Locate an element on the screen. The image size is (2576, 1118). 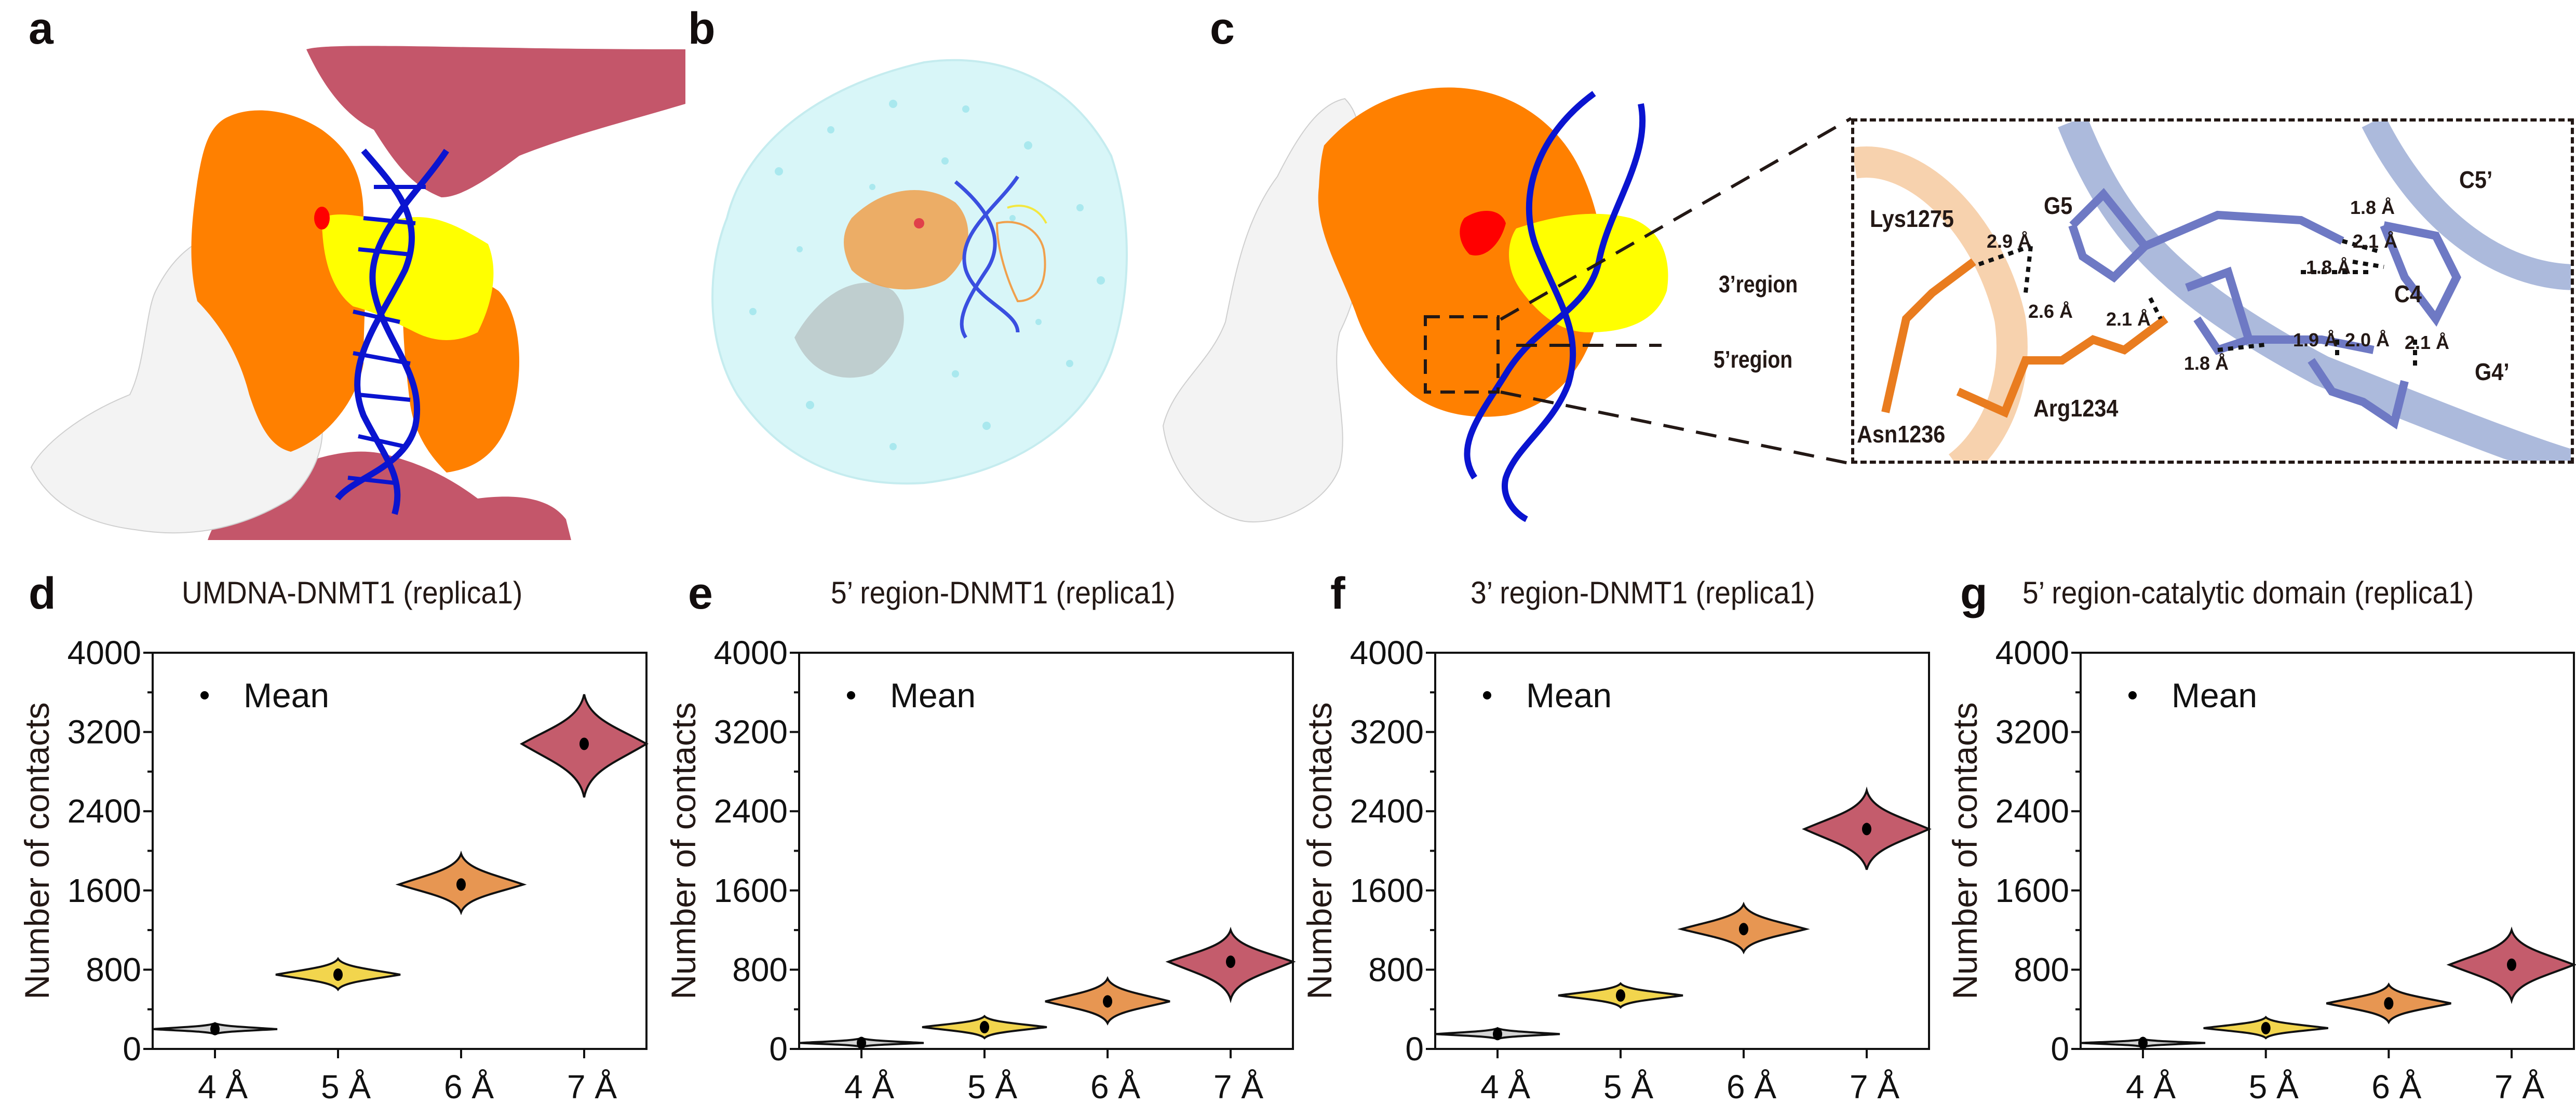
panel-letter-a: a is located at coordinates (41, 28).